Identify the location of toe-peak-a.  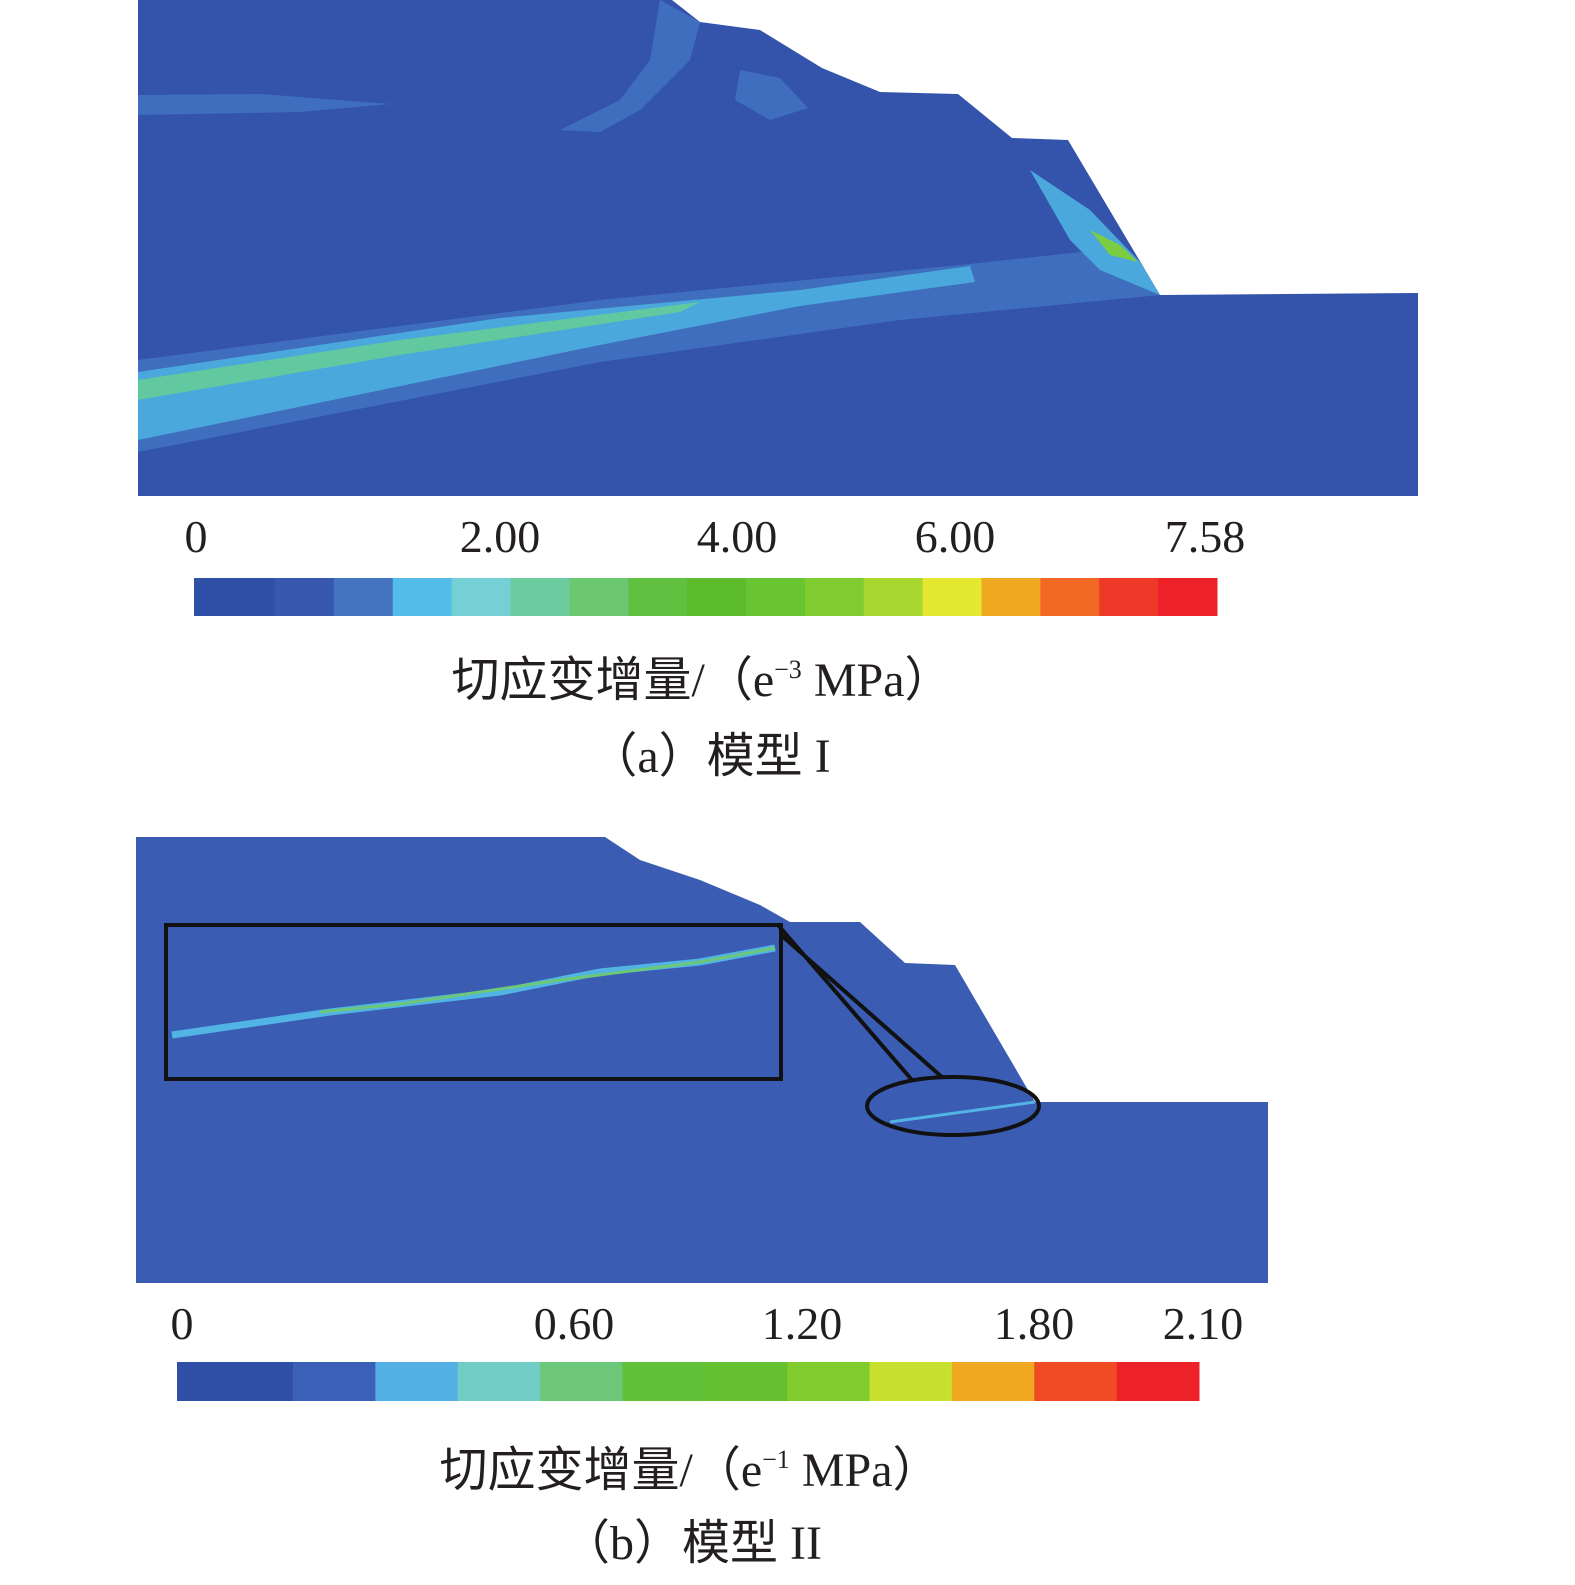
(1114, 246).